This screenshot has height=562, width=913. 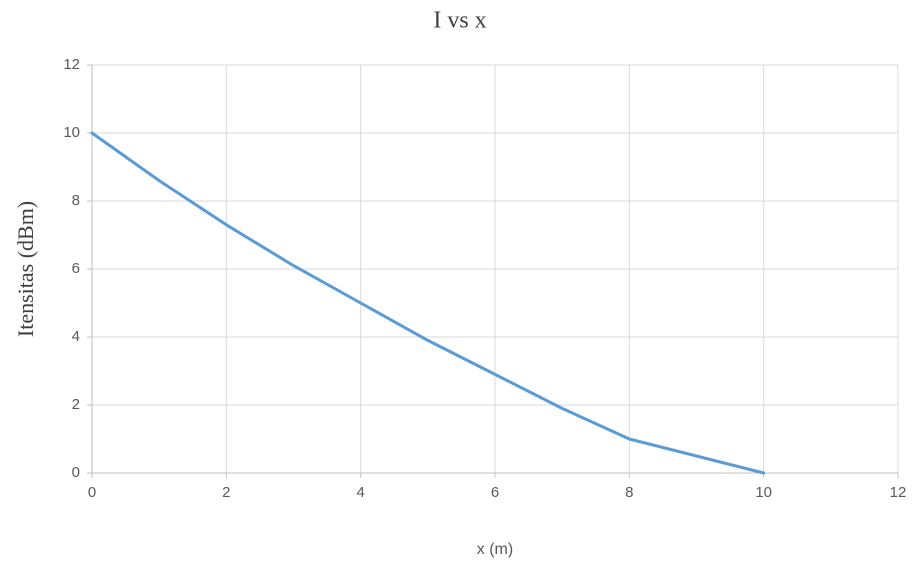 What do you see at coordinates (76, 200) in the screenshot?
I see `y-tick-label: 8` at bounding box center [76, 200].